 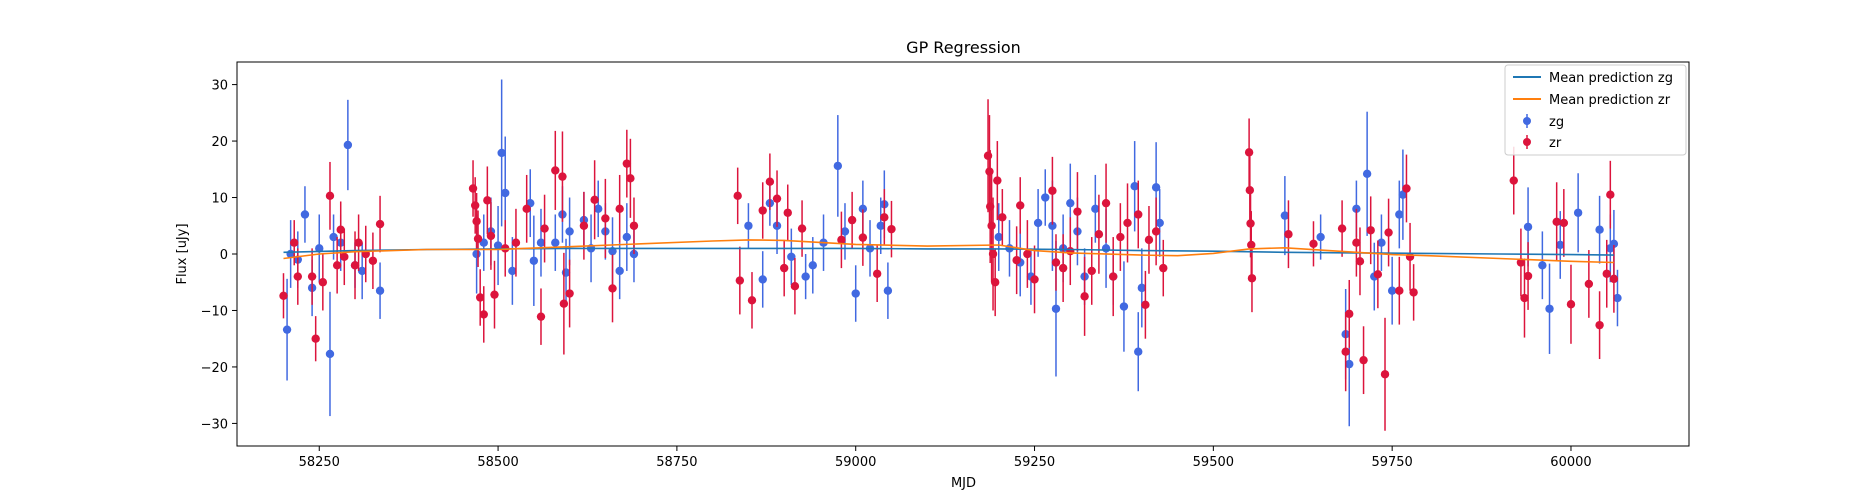 What do you see at coordinates (1391, 462) in the screenshot?
I see `x-tick-label: 59750` at bounding box center [1391, 462].